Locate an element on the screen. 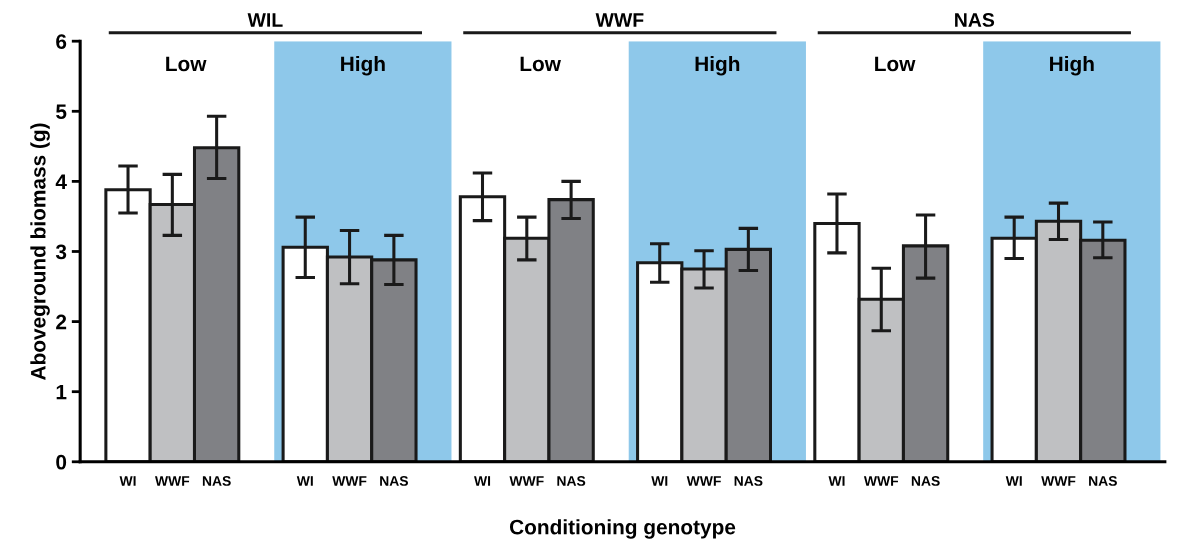  y-axis-title: Aboveground biomass (g) is located at coordinates (40, 252).